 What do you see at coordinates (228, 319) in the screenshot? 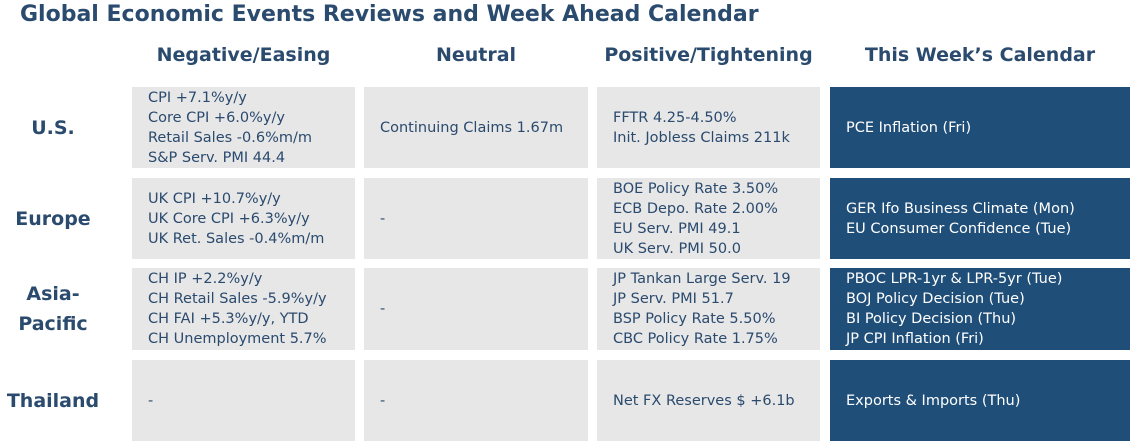
I see `cell-line: CH FAI +5.3%y/y, YTD` at bounding box center [228, 319].